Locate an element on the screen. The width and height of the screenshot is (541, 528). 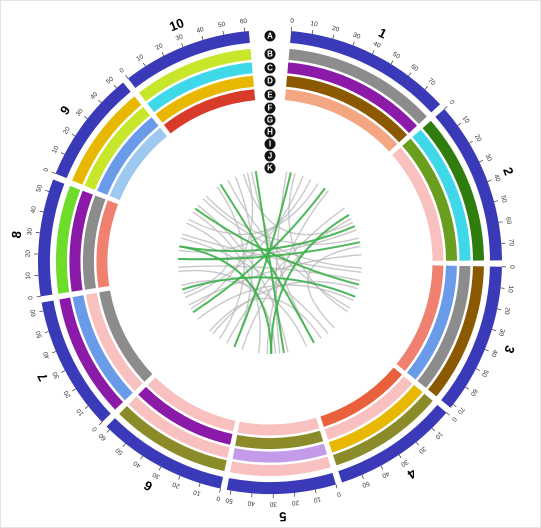
ring-label: B is located at coordinates (270, 54).